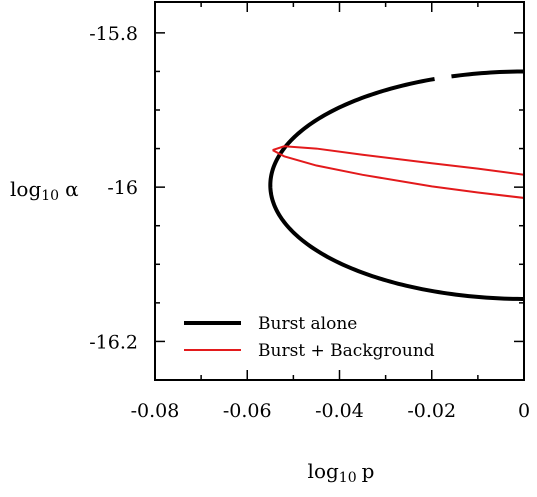 This screenshot has height=497, width=537. I want to click on y-axis-label-subscript: 10, so click(50, 196).